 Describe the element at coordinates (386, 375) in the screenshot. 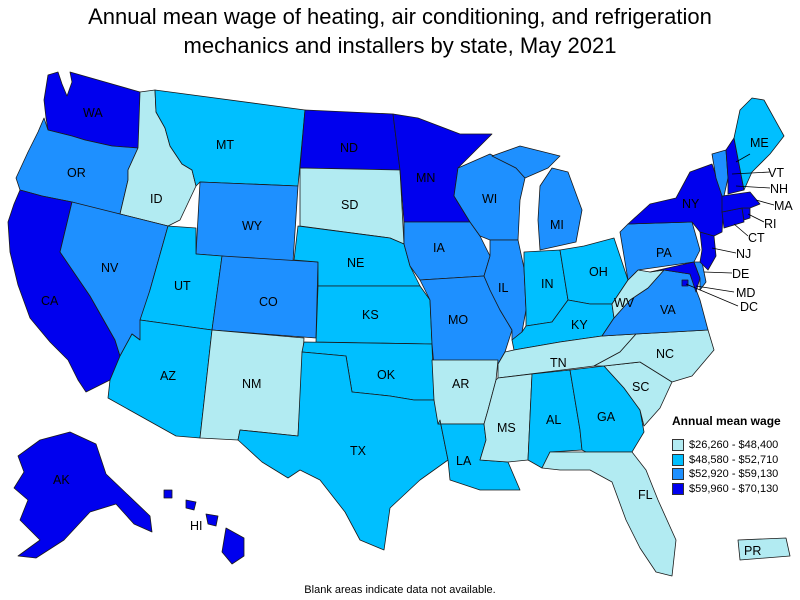

I see `label-ok: OK` at that location.